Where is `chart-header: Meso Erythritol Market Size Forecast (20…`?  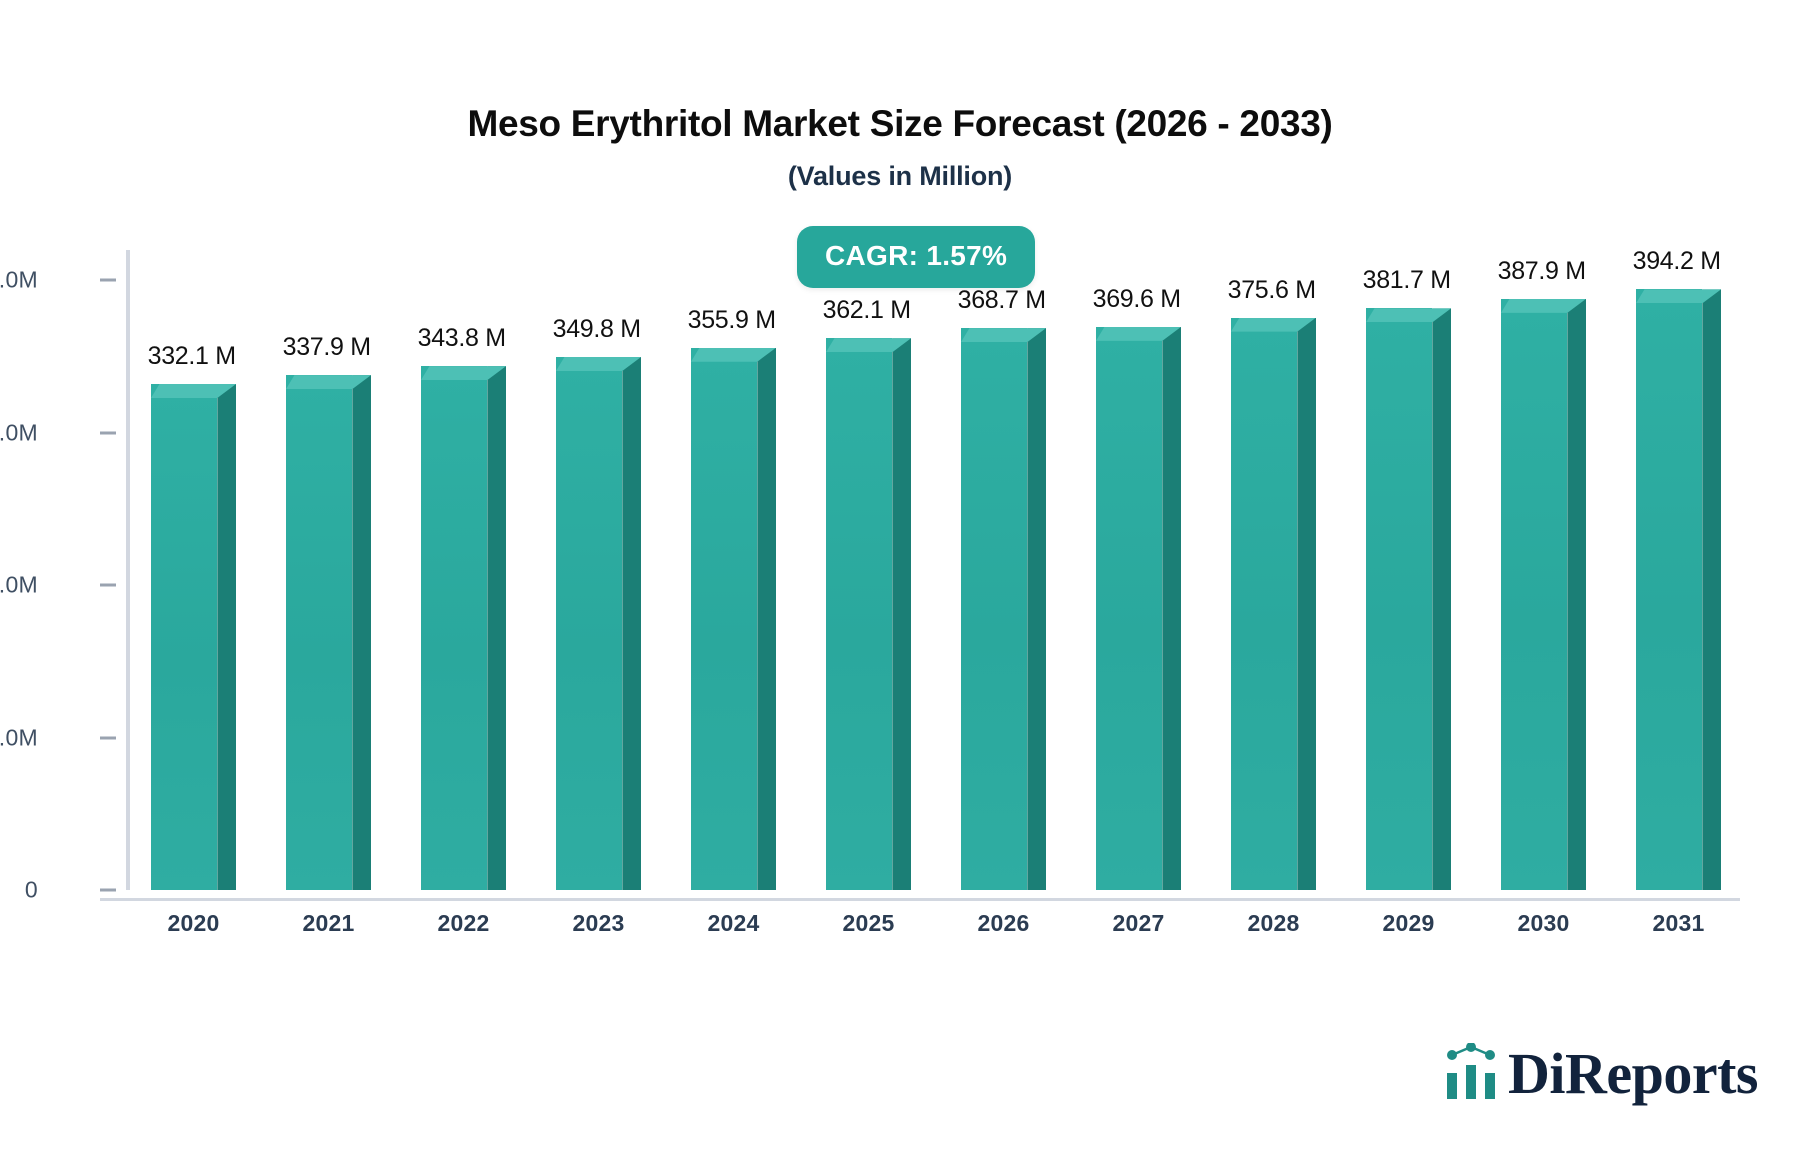 chart-header: Meso Erythritol Market Size Forecast (20… is located at coordinates (900, 147).